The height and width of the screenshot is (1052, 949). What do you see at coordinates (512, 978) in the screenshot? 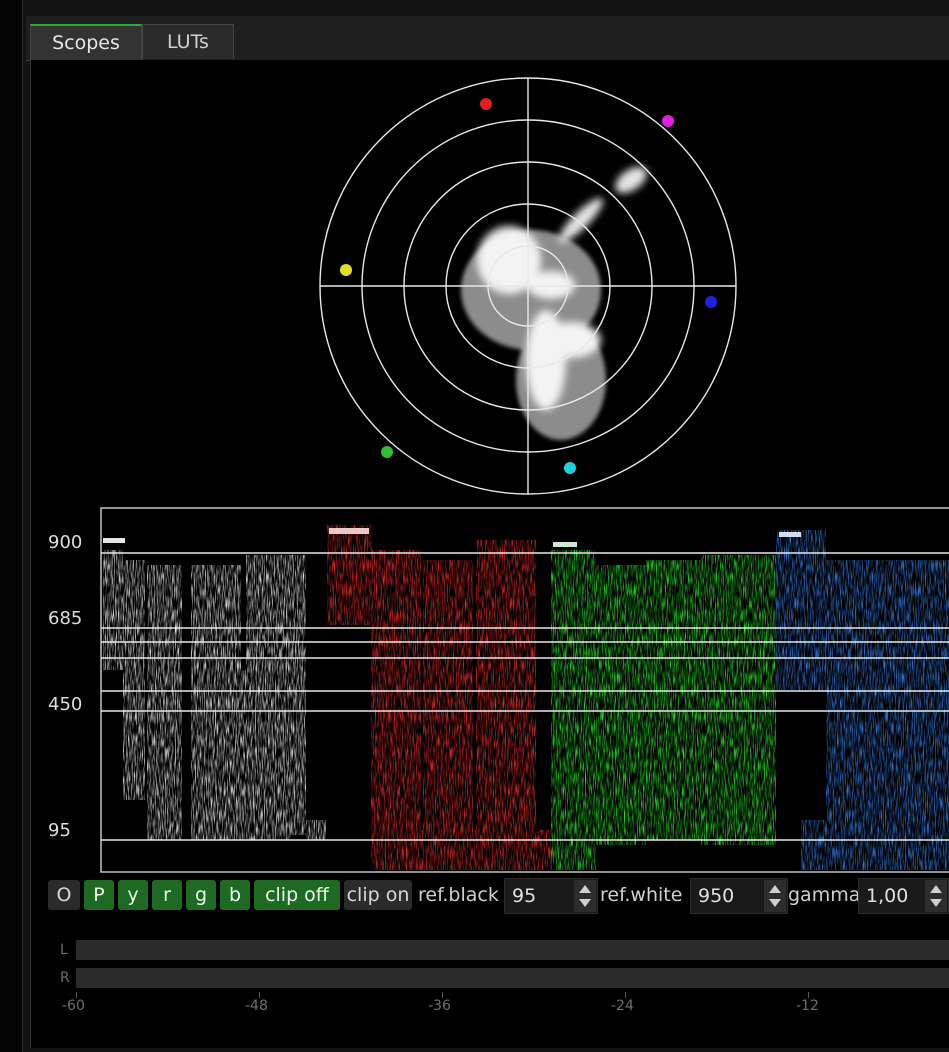
I see `meter-bar-r` at bounding box center [512, 978].